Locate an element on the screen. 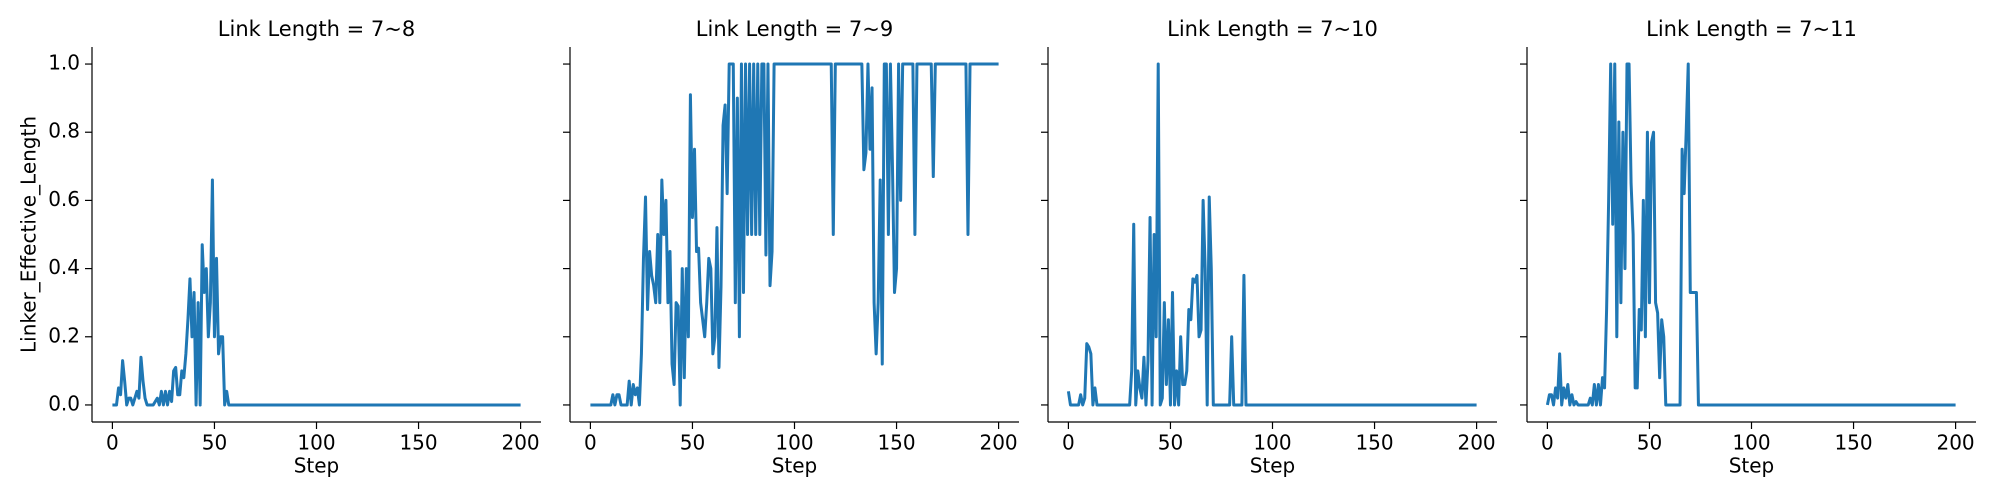 The height and width of the screenshot is (500, 2000). panel-title: Link Length = 7~9 is located at coordinates (794, 29).